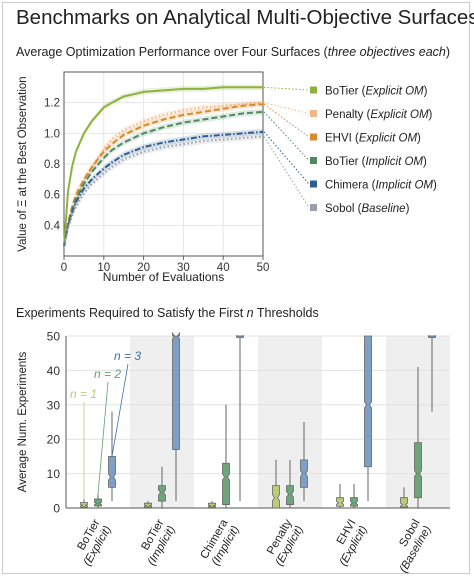 The width and height of the screenshot is (474, 578). I want to click on line-chart-y-axis-label: Value of Ξ at the Best Observation, so click(23, 163).